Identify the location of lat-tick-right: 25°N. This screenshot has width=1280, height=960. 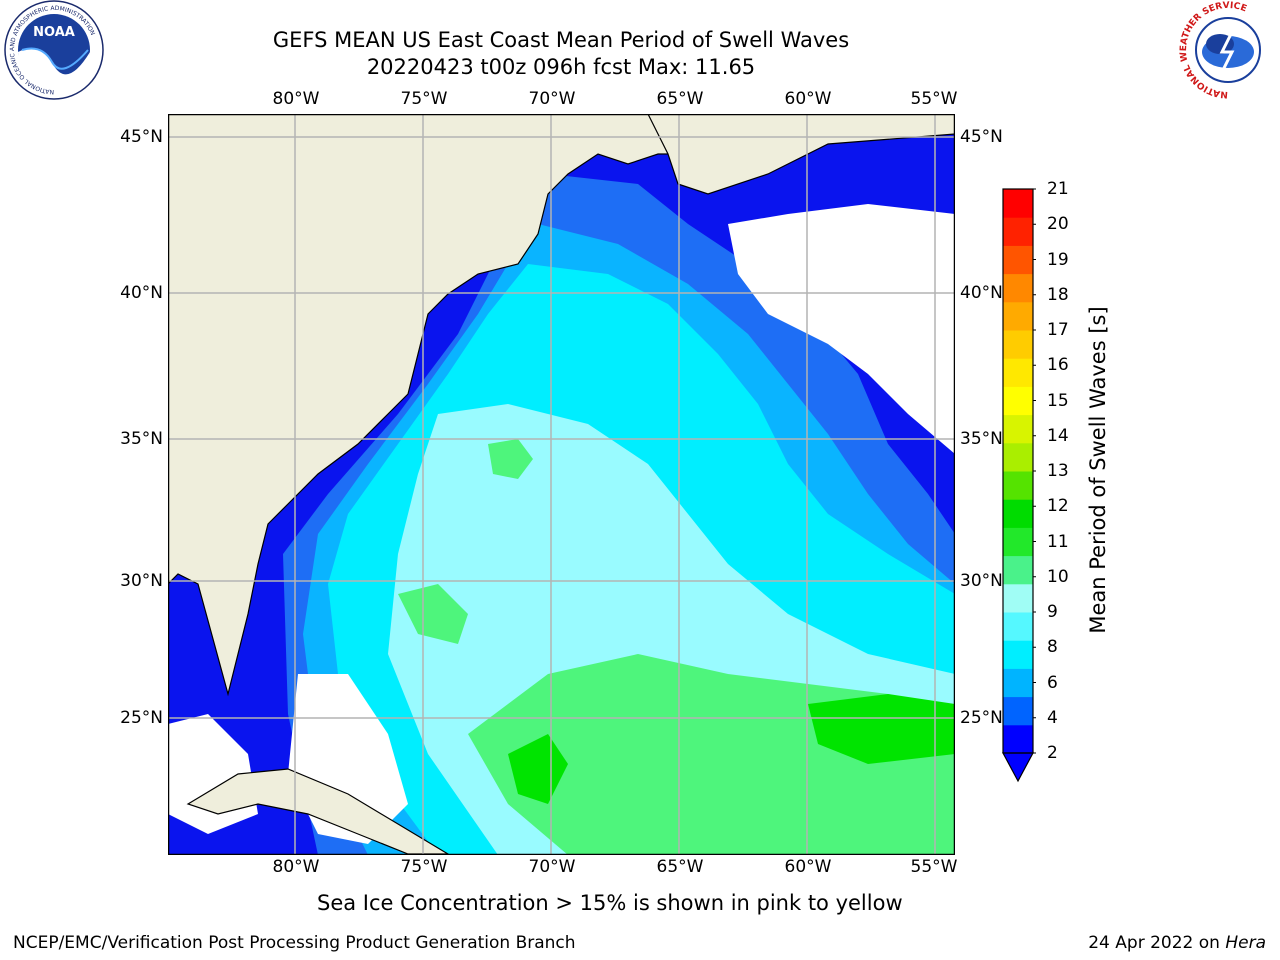
(981, 718).